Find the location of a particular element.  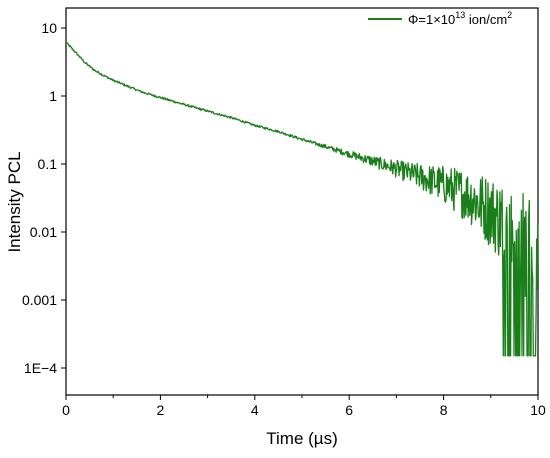

y-tick-label: 0.01 is located at coordinates (43, 232).